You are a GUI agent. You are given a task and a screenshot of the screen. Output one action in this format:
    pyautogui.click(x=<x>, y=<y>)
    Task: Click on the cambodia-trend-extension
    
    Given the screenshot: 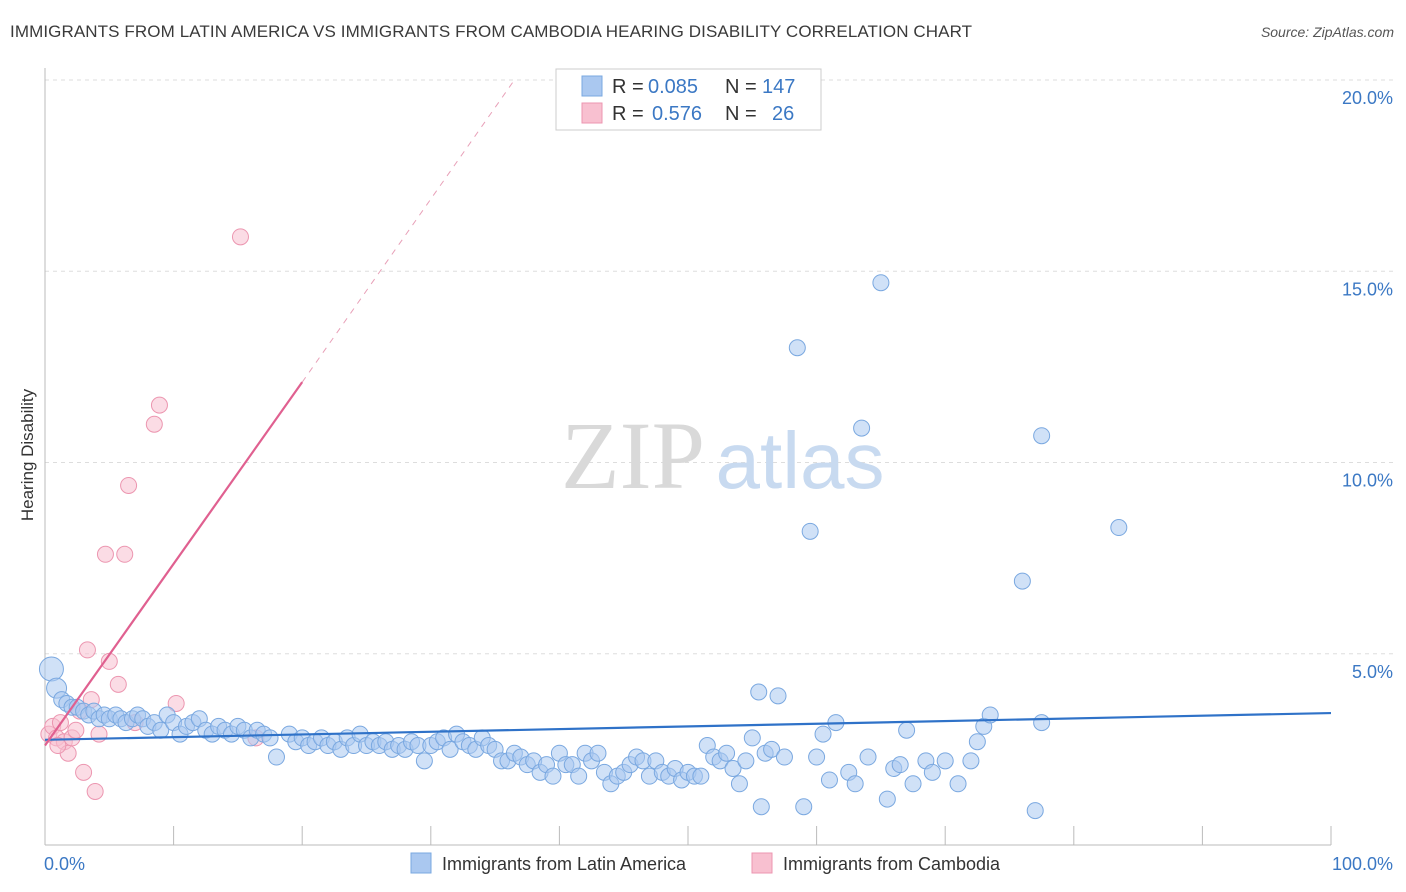 What is the action you would take?
    pyautogui.click(x=408, y=231)
    